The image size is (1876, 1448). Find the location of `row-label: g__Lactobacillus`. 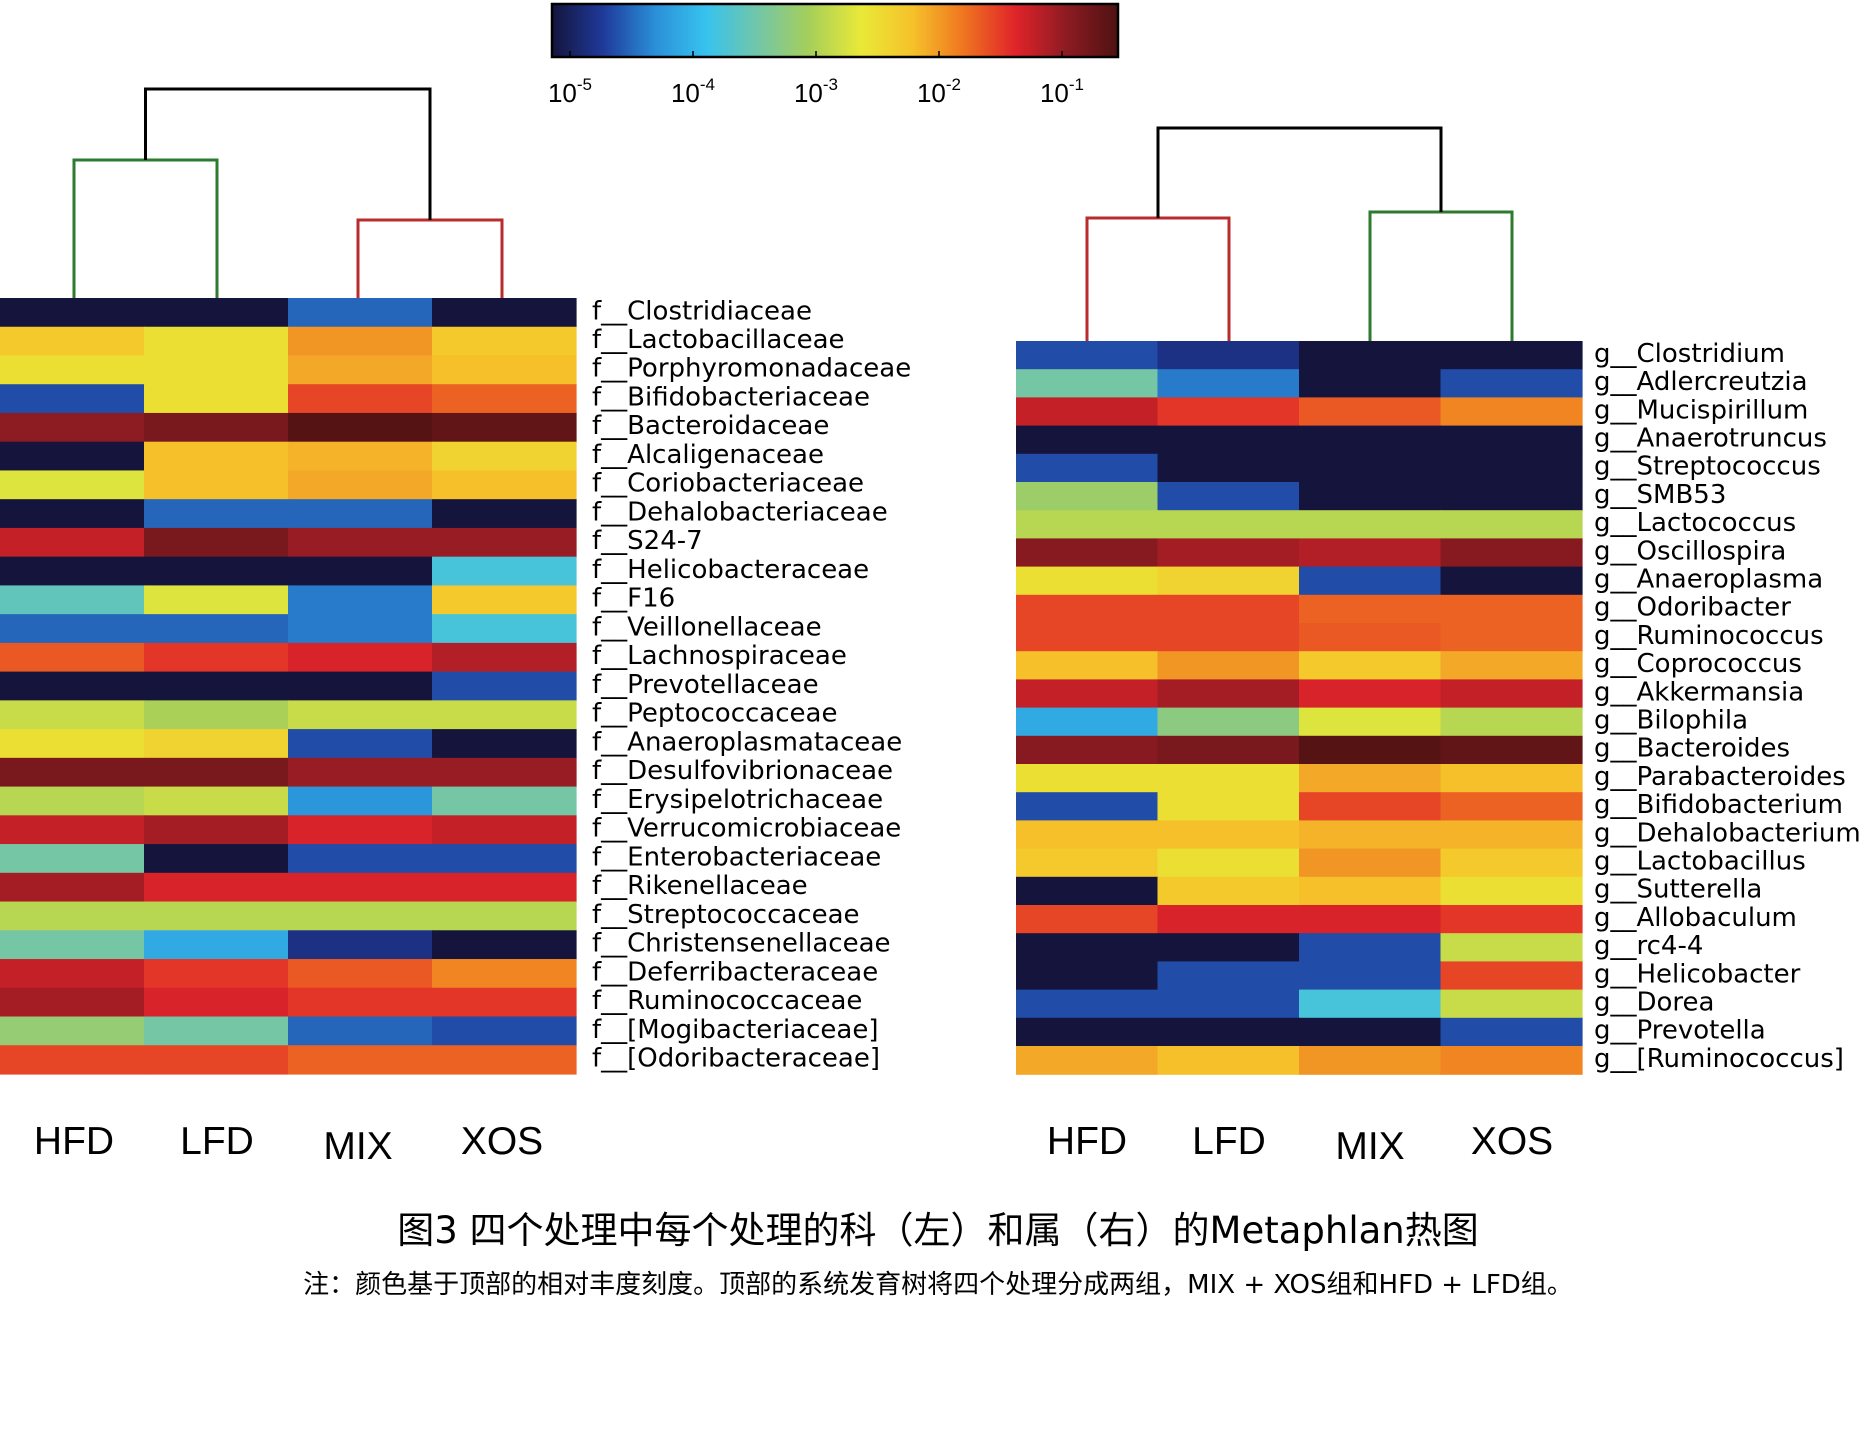

row-label: g__Lactobacillus is located at coordinates (1700, 861).